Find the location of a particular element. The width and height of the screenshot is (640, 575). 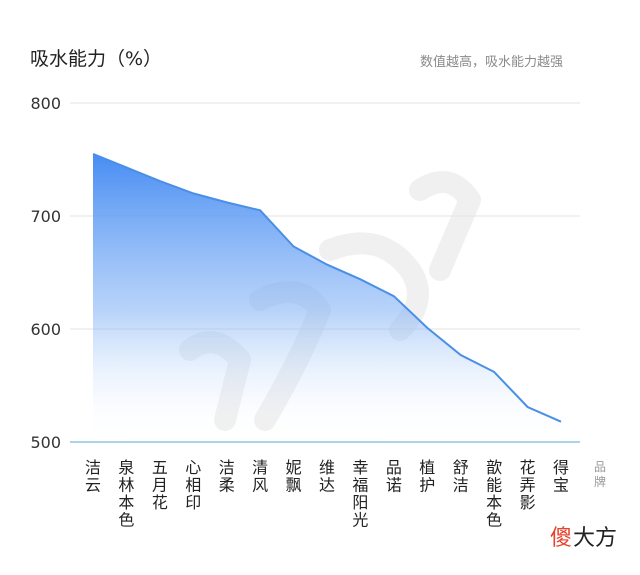

x-category-label: 舒洁 is located at coordinates (461, 476).